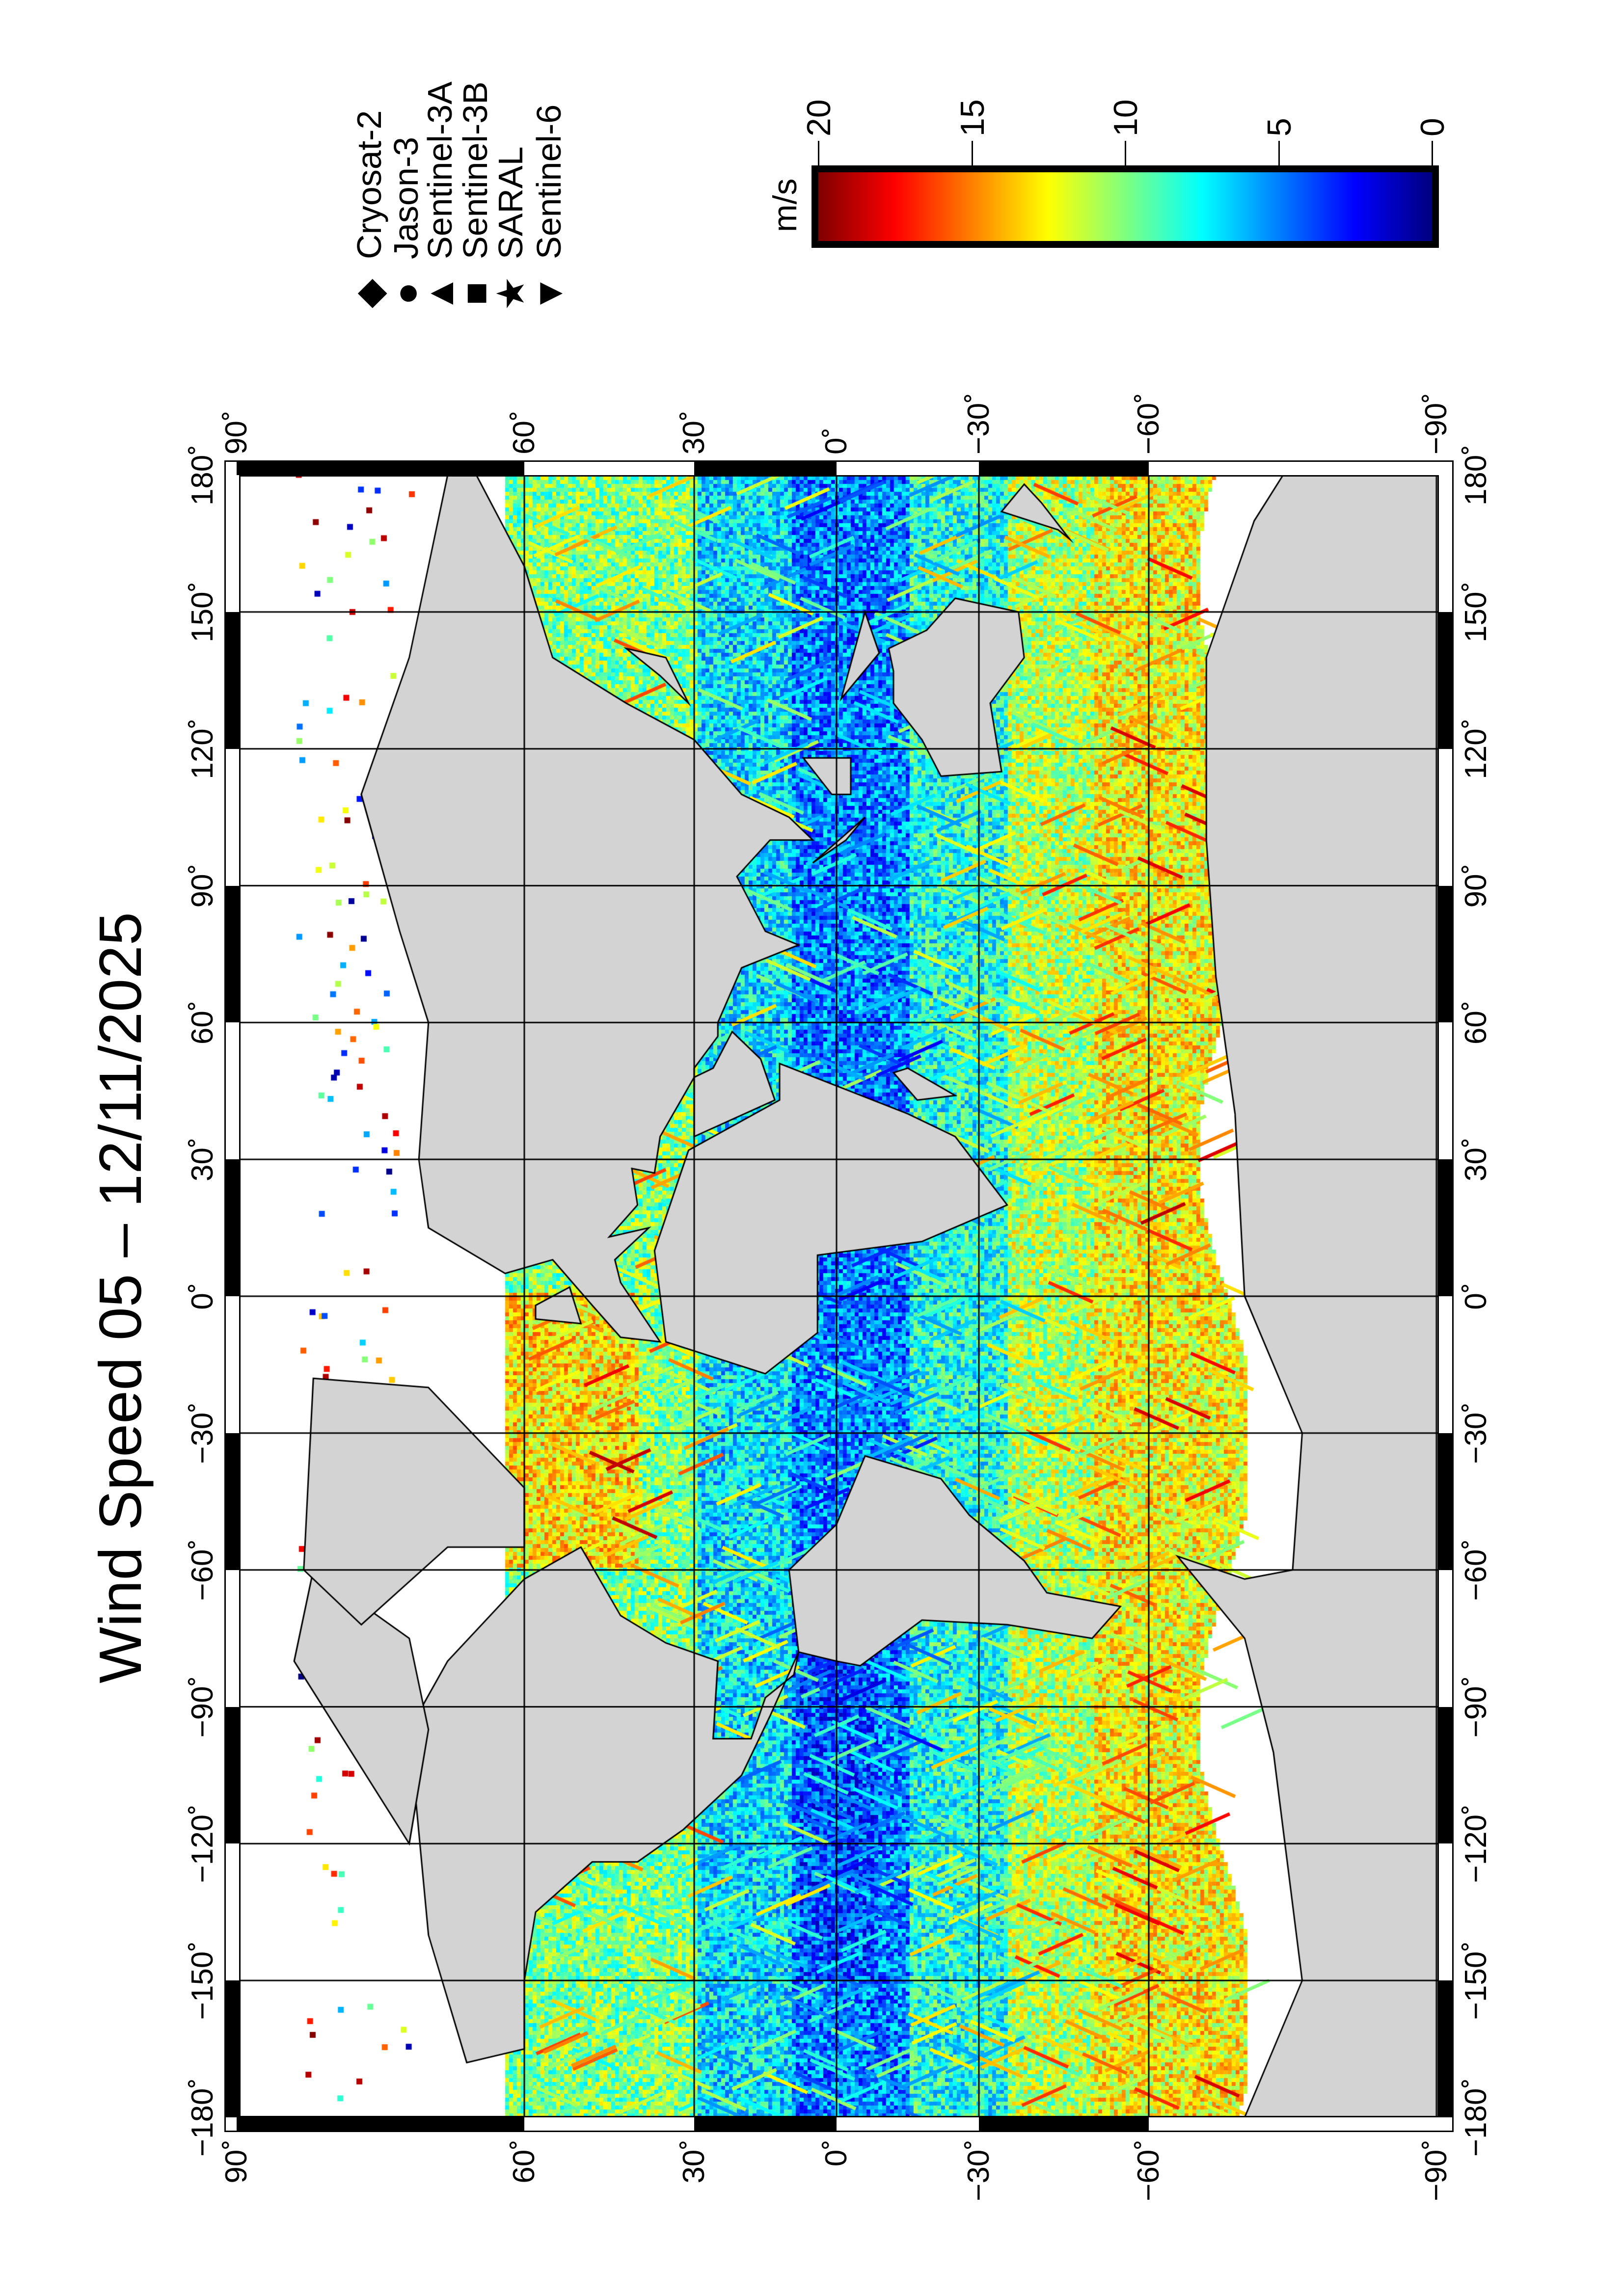  Describe the element at coordinates (836, 440) in the screenshot. I see `lat-label-right: 0˚` at that location.